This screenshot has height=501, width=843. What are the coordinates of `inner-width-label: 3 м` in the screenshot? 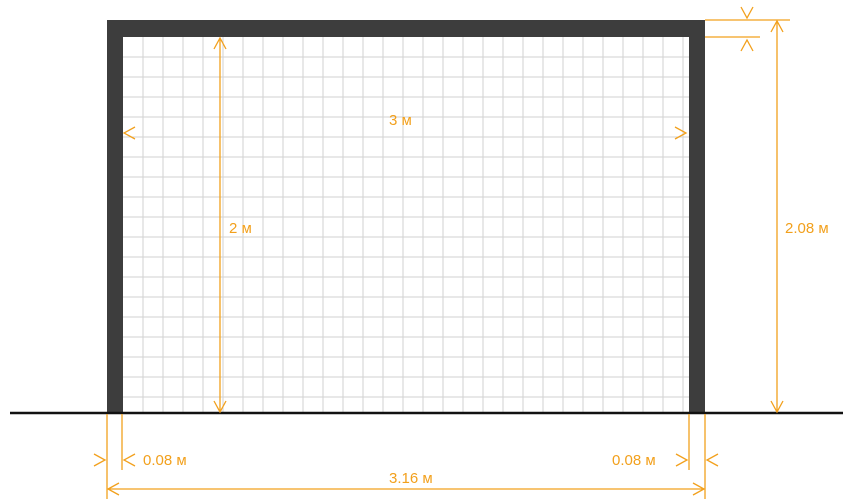 It's located at (400, 120).